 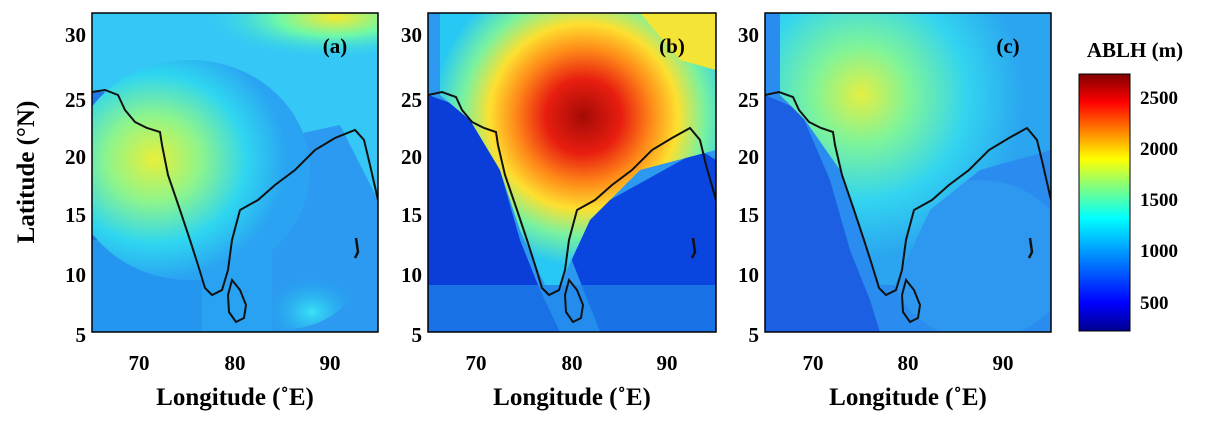 I want to click on coastline-b, so click(x=572, y=193).